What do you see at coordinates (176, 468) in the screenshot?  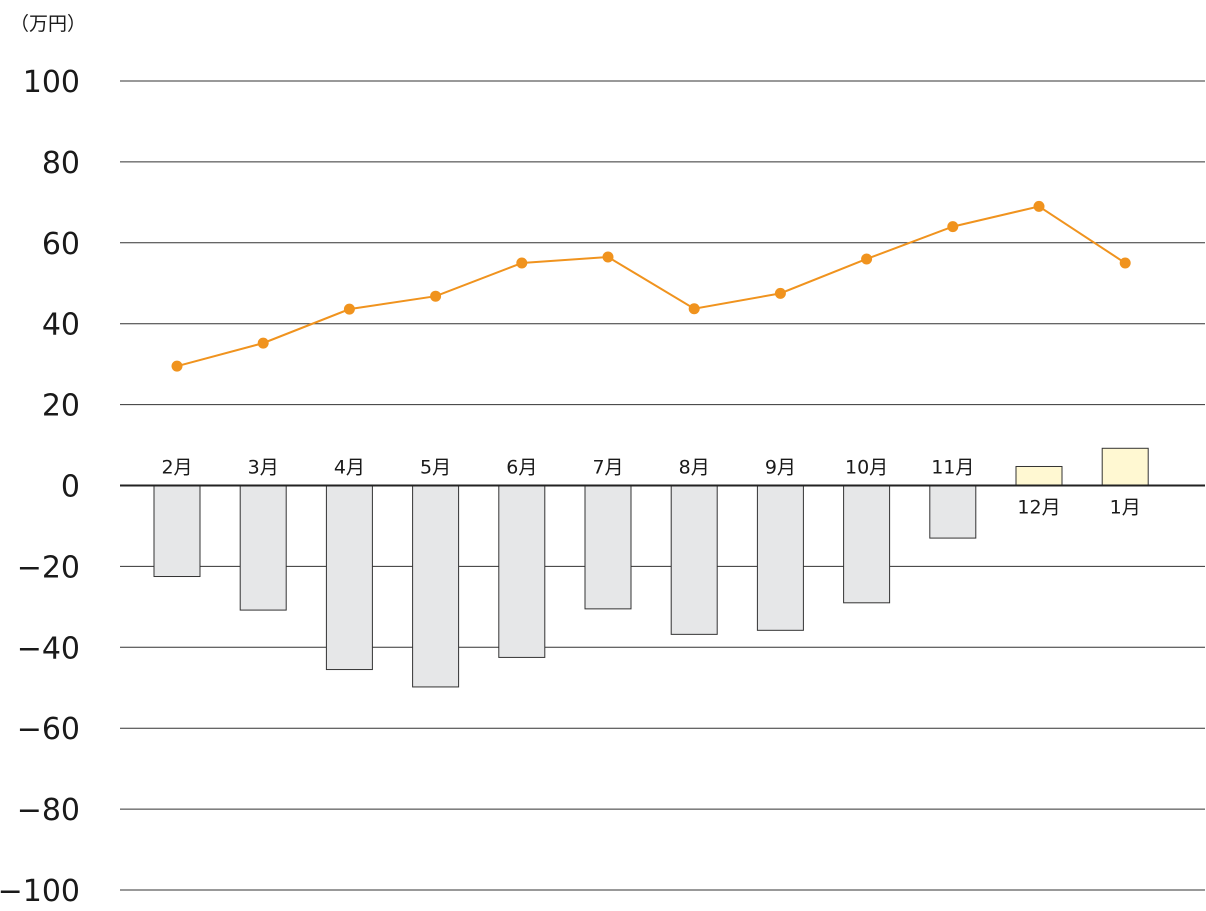 I see `category-label: 2月` at bounding box center [176, 468].